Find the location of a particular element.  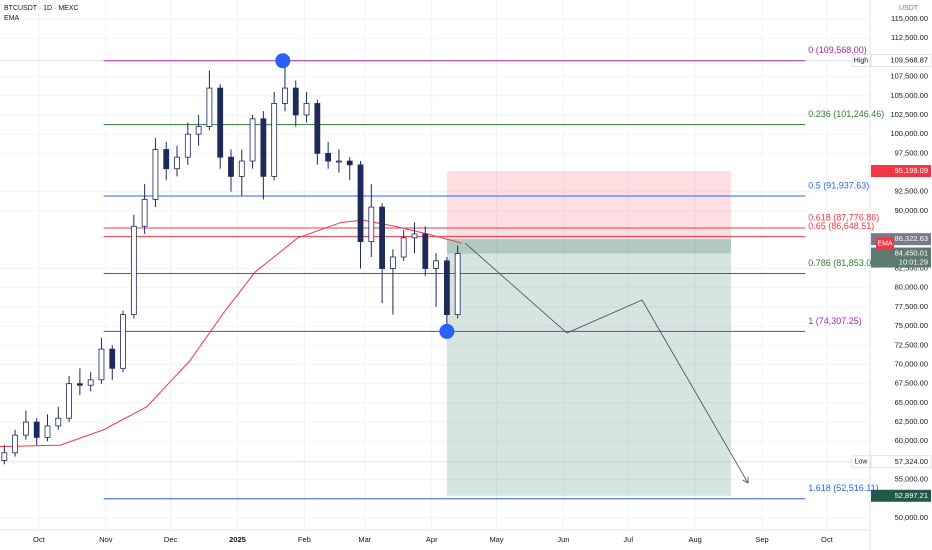

y-tick-label: 50,000.00 is located at coordinates (911, 517).